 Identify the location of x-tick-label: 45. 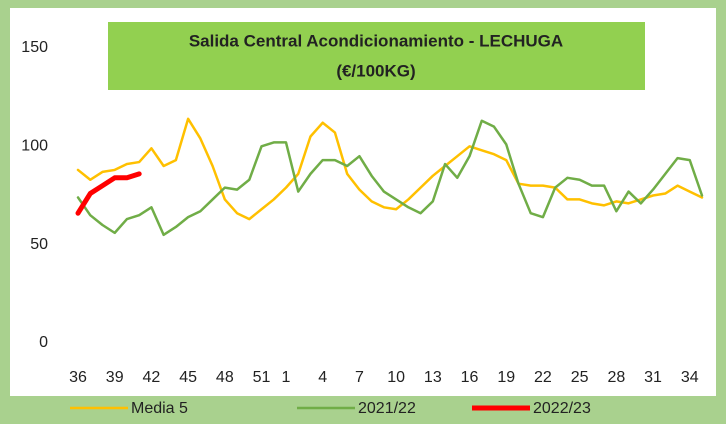
(188, 377).